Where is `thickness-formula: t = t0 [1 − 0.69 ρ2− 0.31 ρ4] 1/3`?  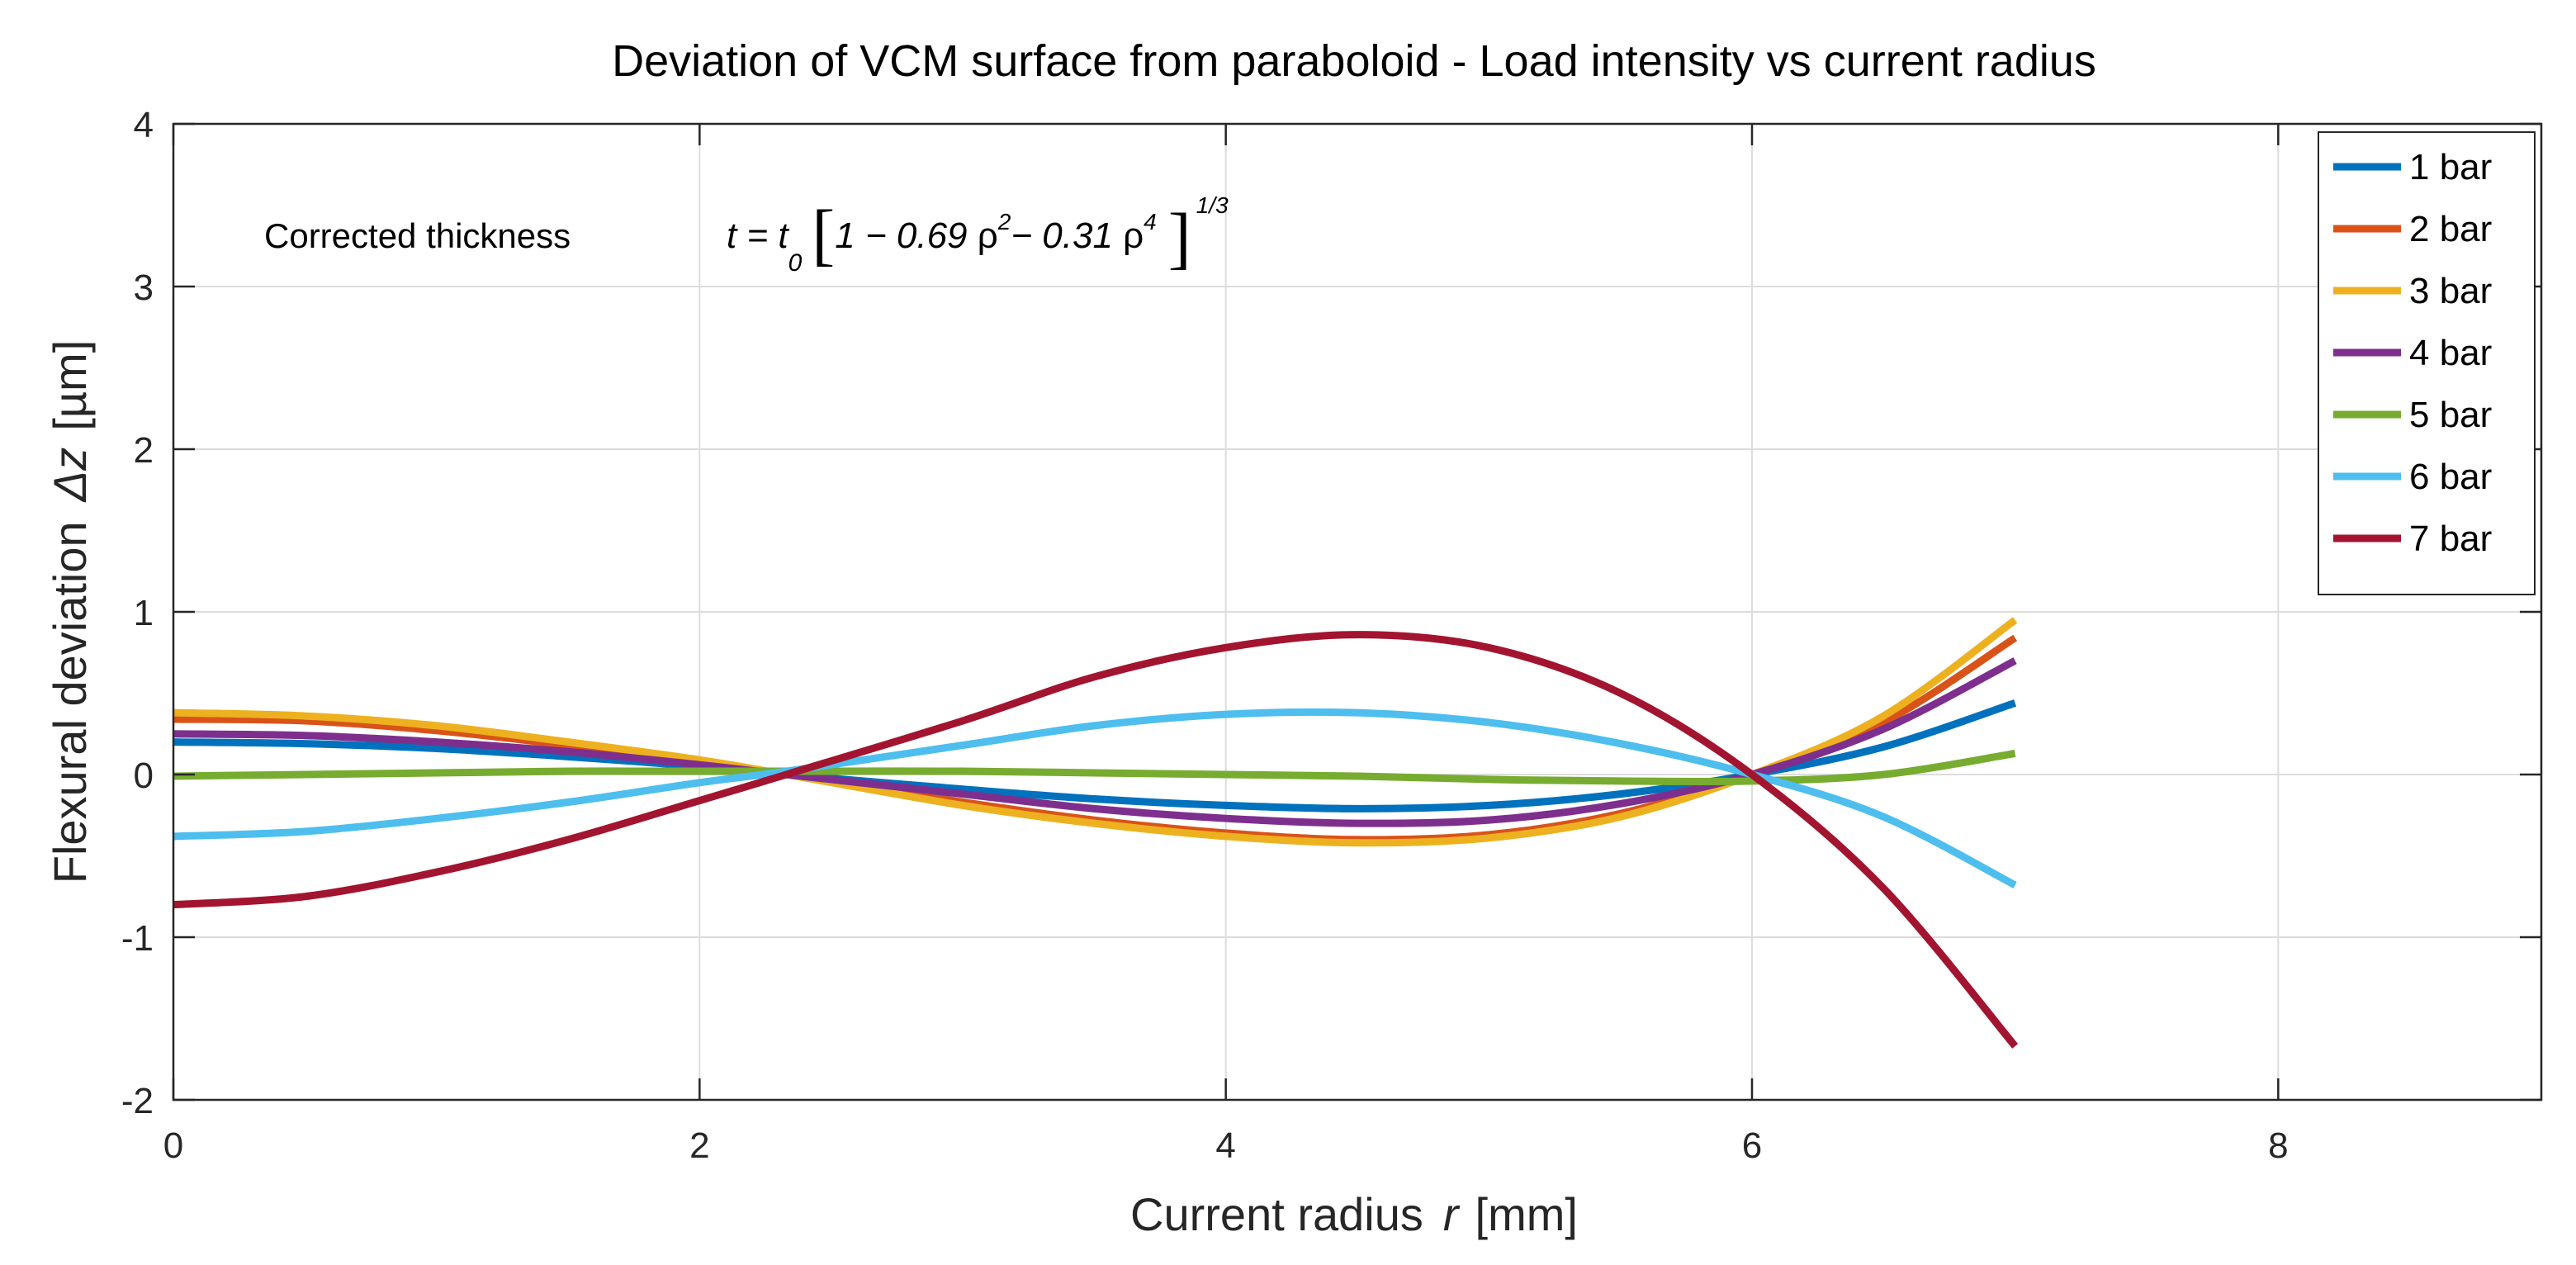
thickness-formula: t = t0 [1 − 0.69 ρ2− 0.31 ρ4] 1/3 is located at coordinates (978, 234).